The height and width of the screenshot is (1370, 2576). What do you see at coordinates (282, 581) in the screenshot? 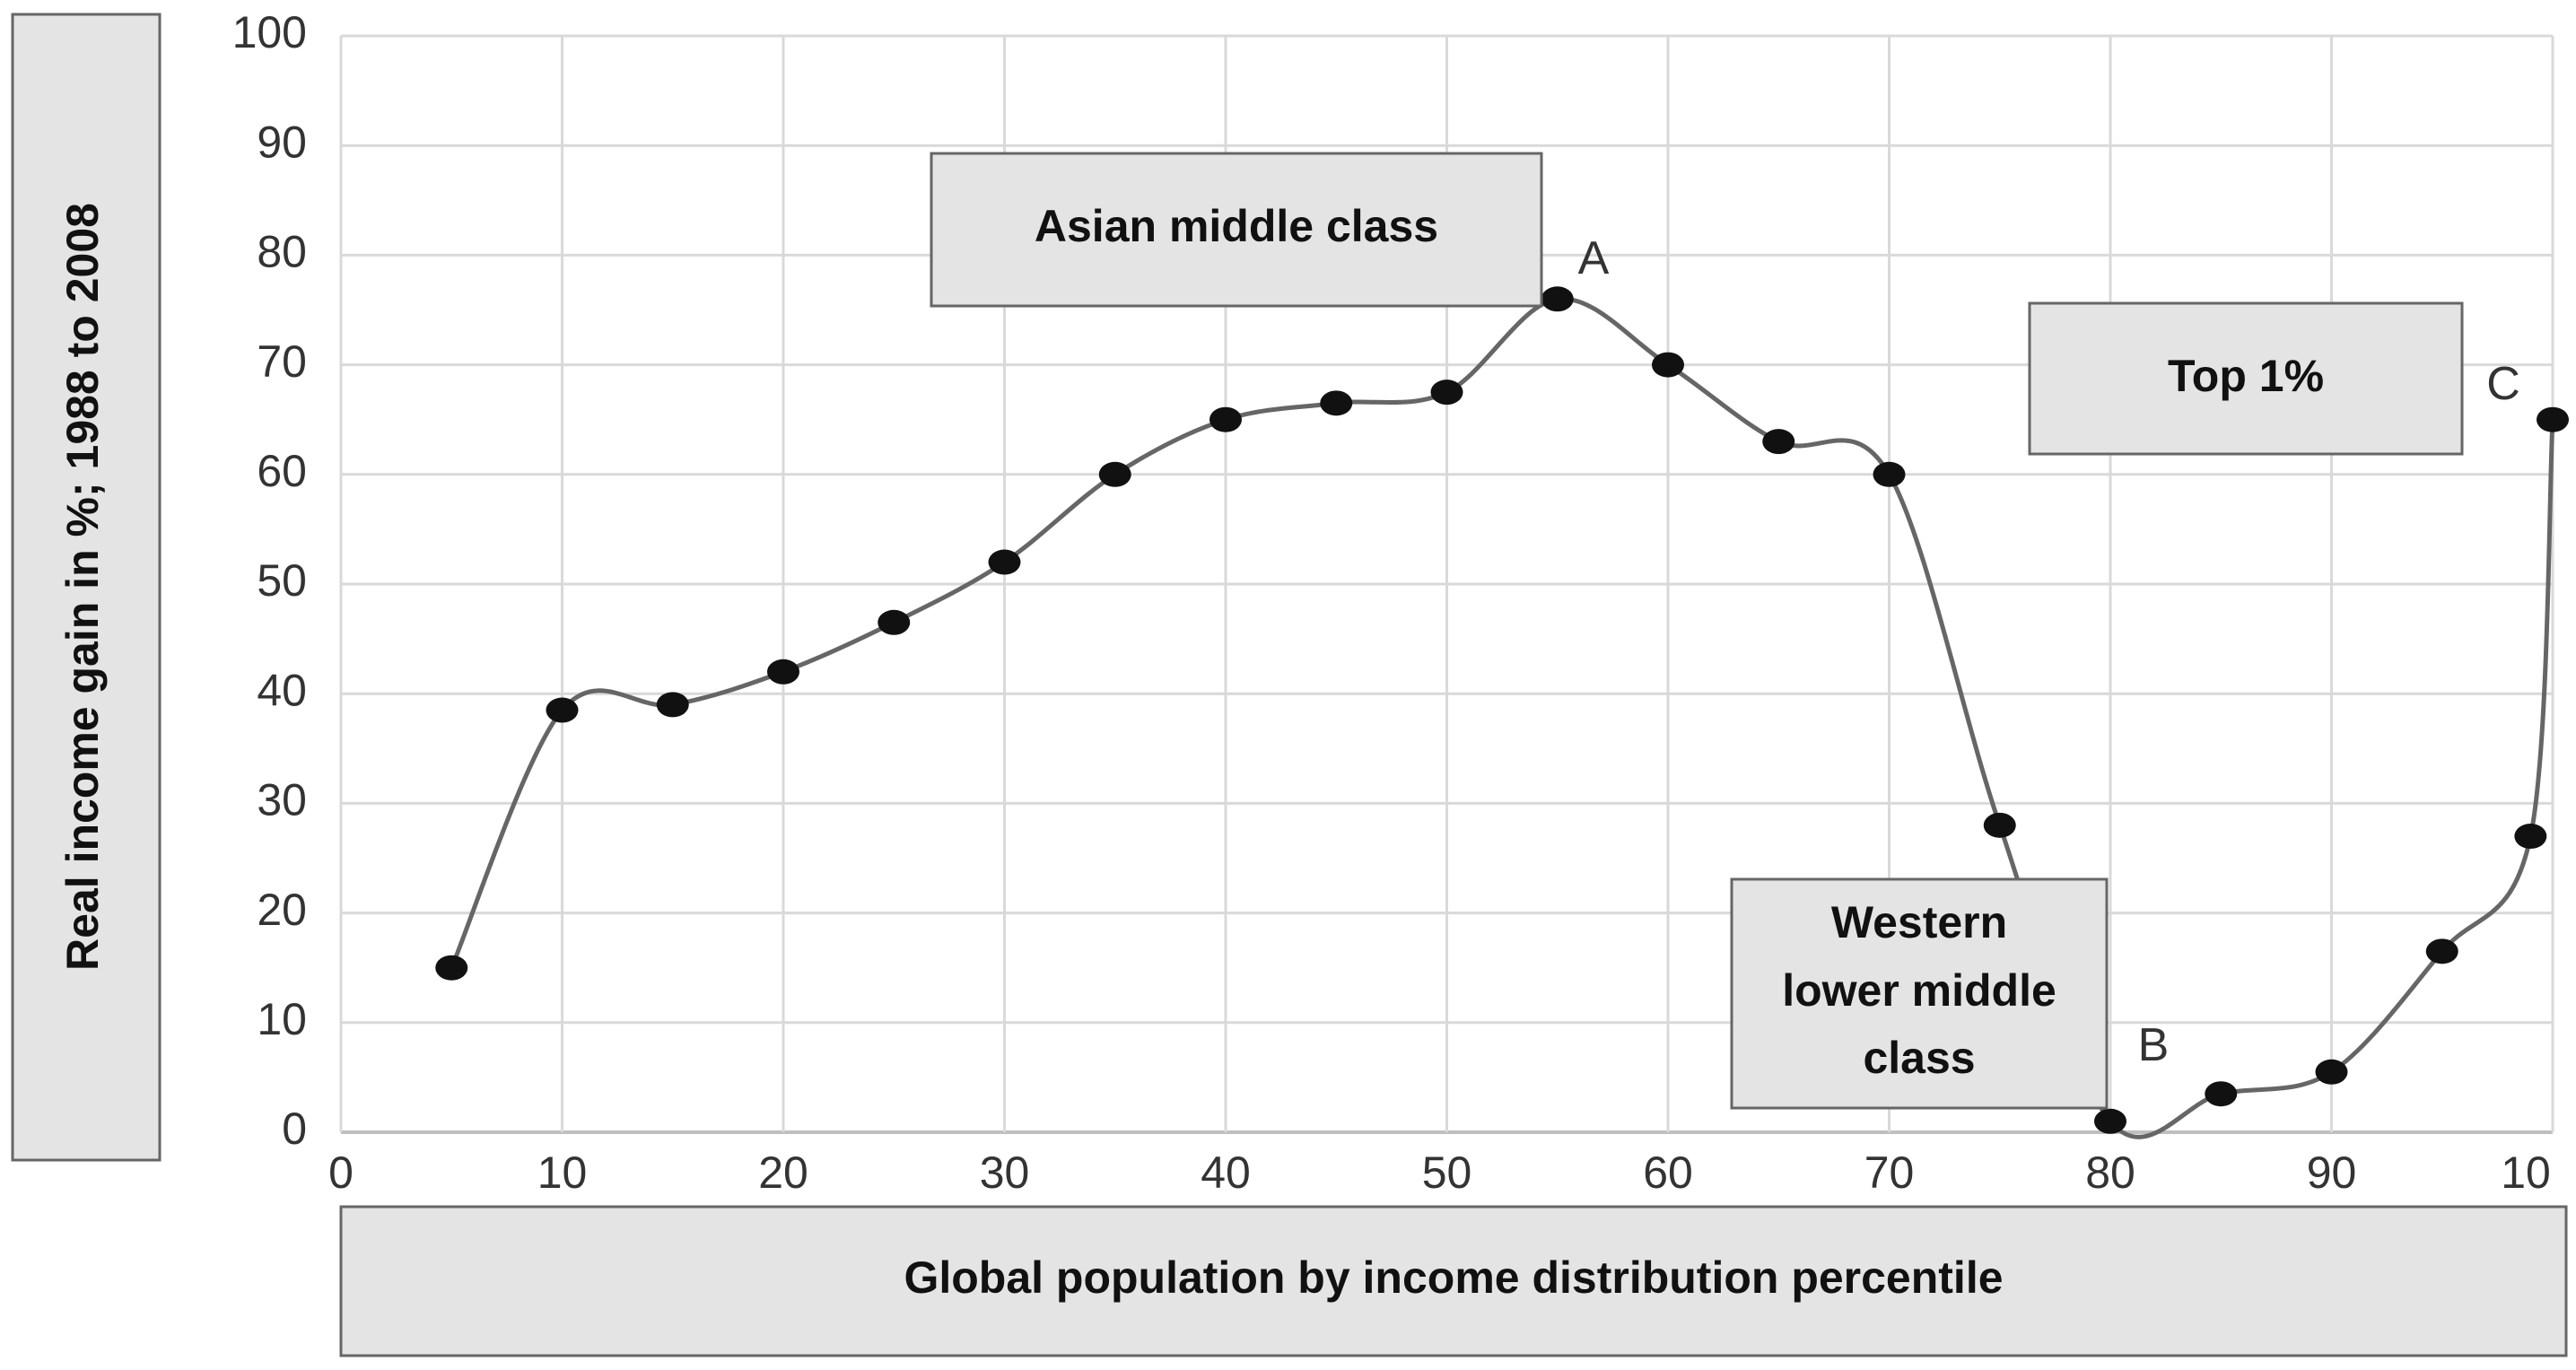
I see `y-tick-label: 50` at bounding box center [282, 581].